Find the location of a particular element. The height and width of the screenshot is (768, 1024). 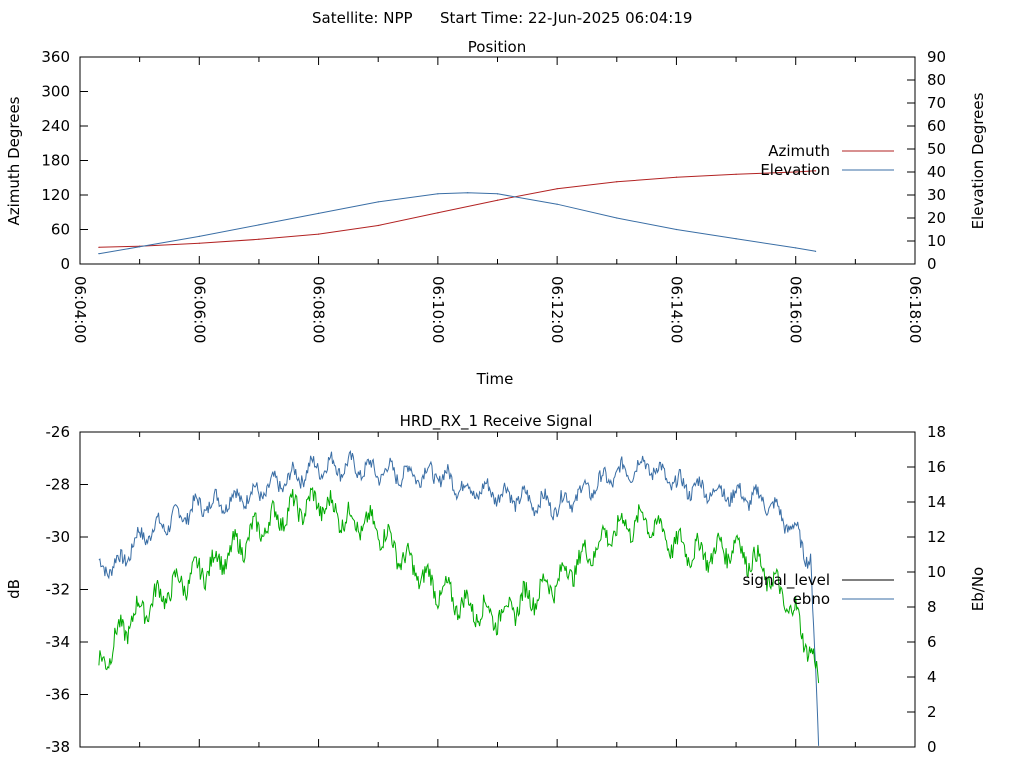

y-tick-label: 180 is located at coordinates (55, 161).